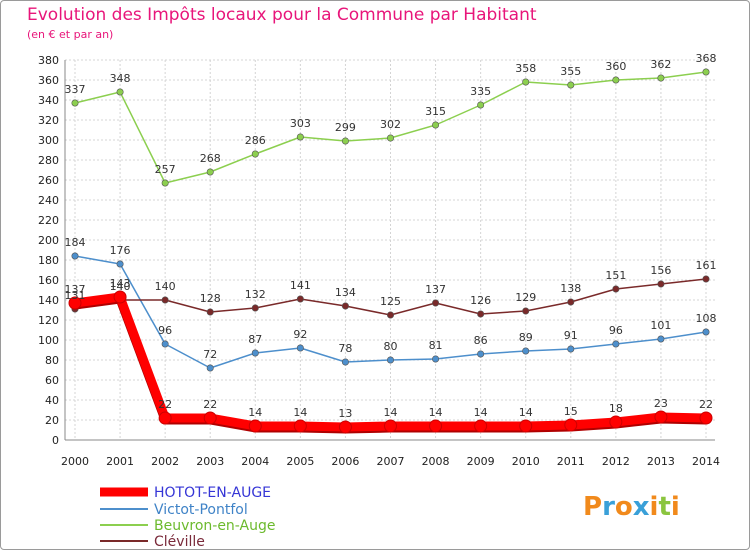  I want to click on data-label: 91, so click(571, 335).